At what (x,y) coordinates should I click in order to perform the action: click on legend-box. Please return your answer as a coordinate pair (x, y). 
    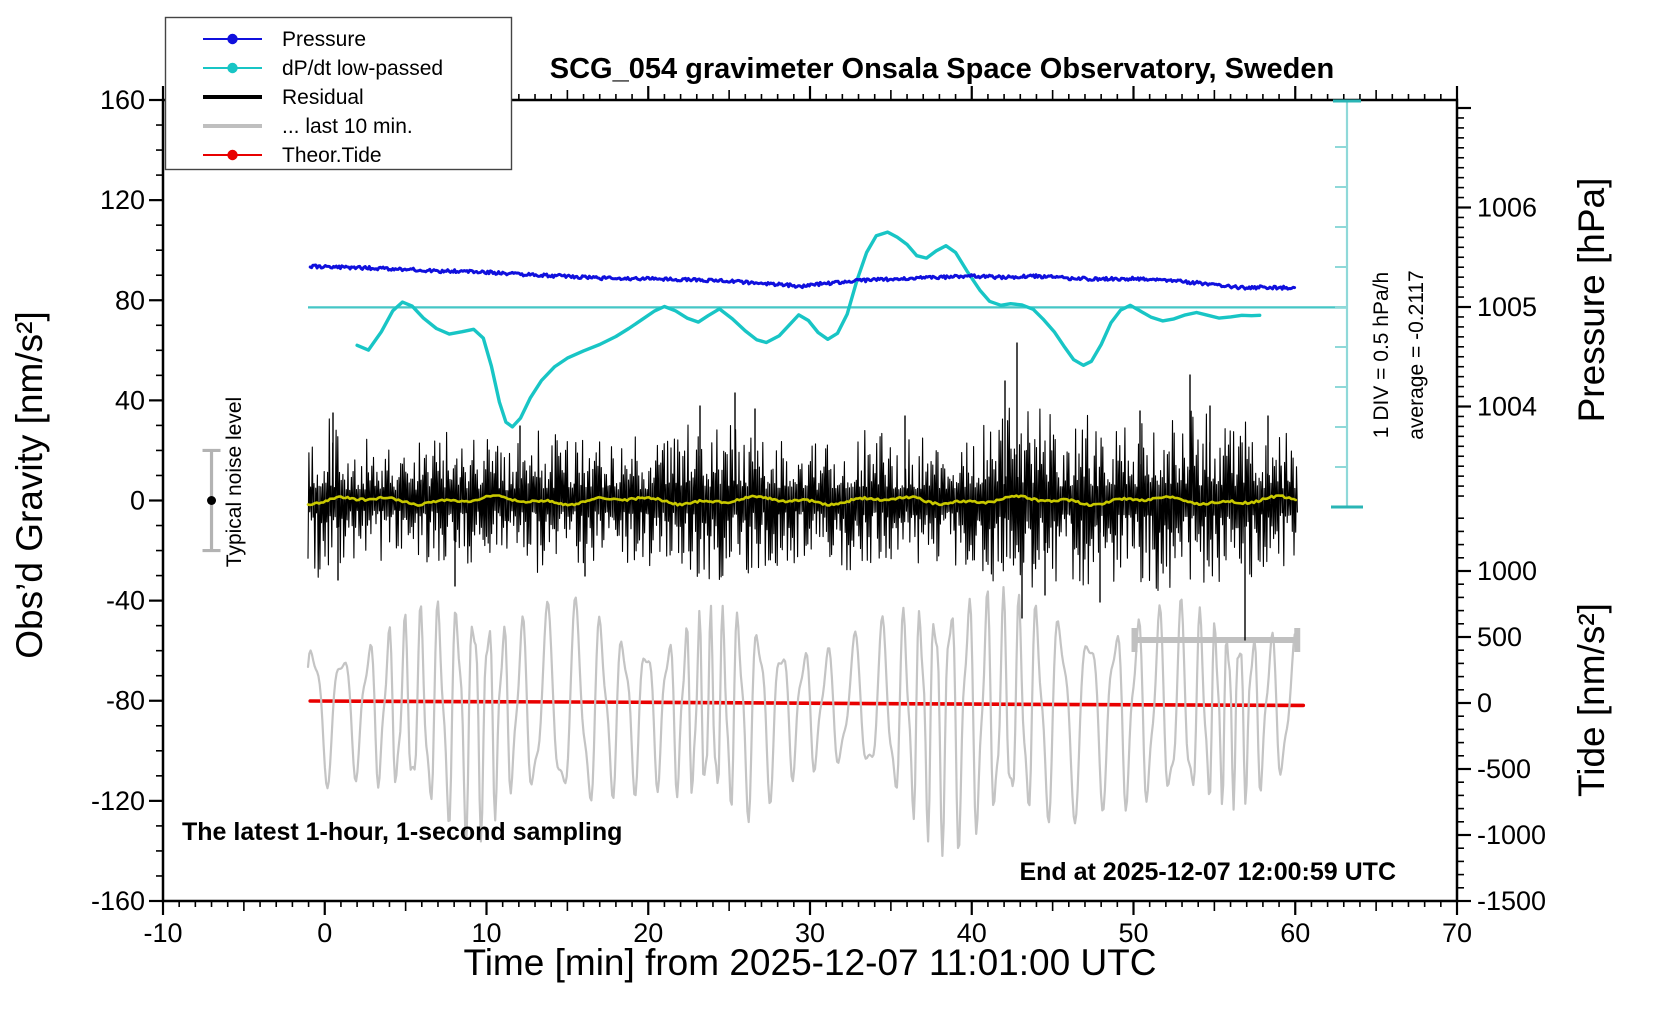
    Looking at the image, I should click on (338, 93).